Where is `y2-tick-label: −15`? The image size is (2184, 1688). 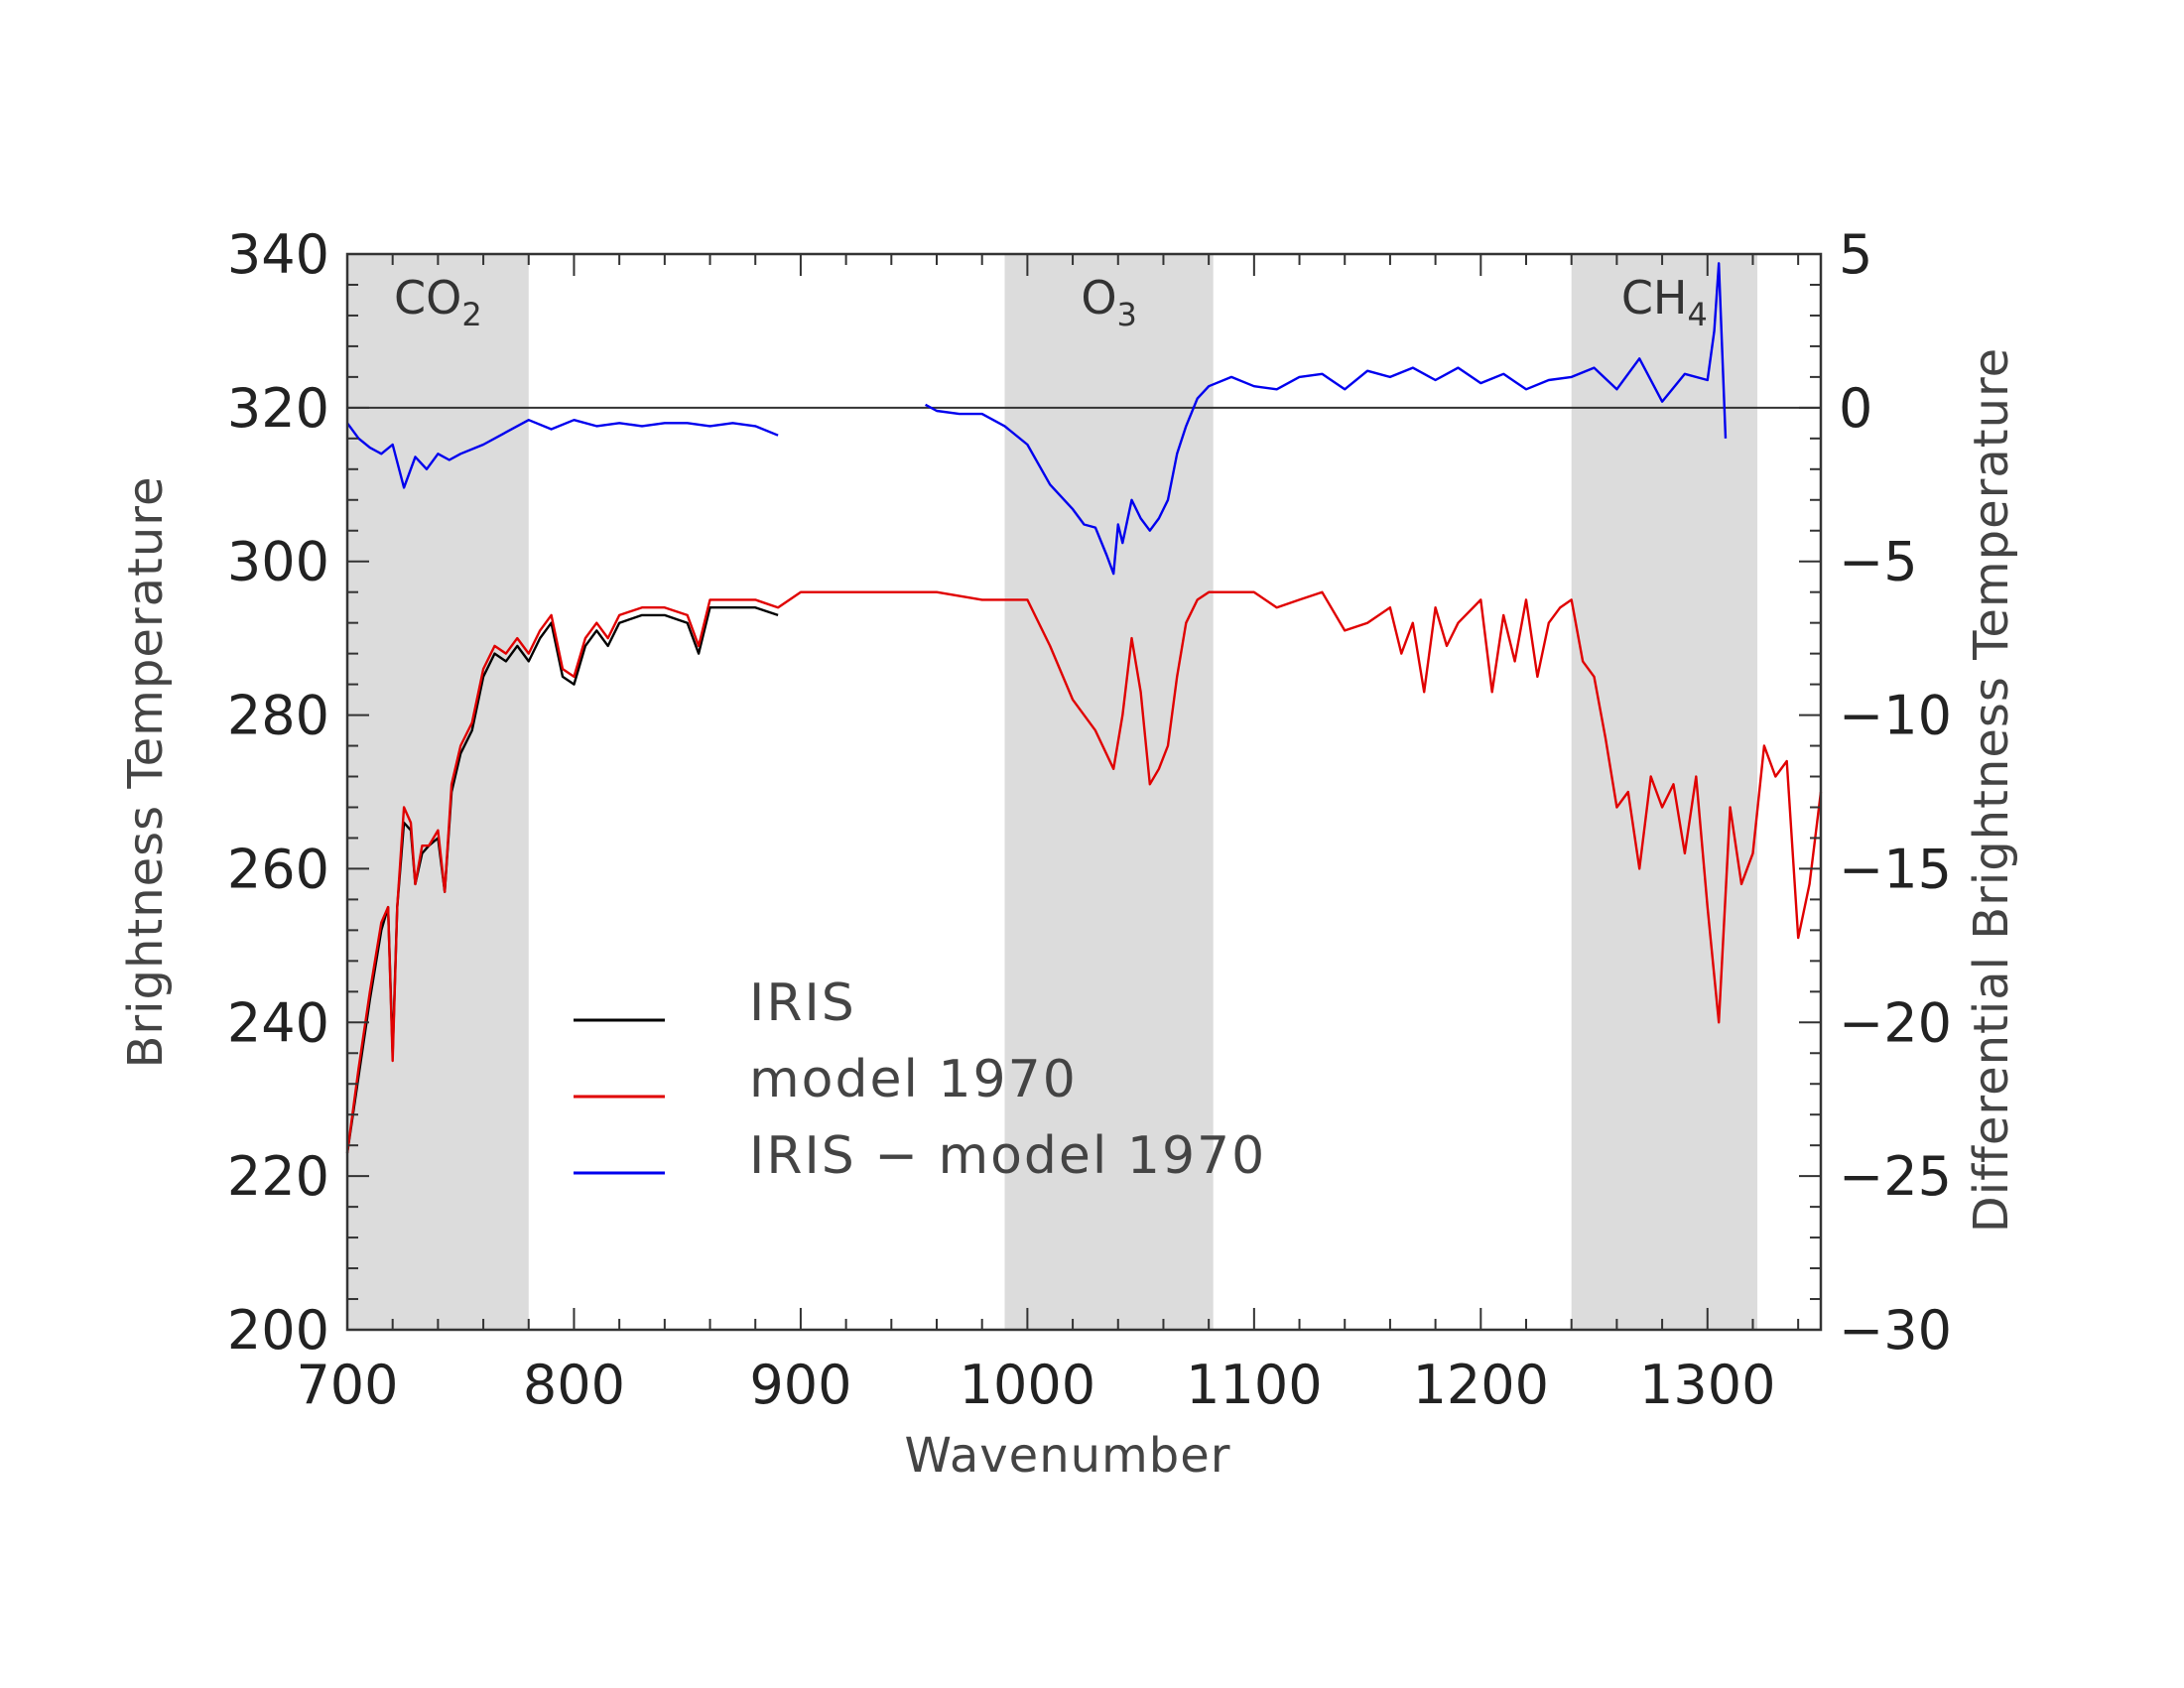
y2-tick-label: −15 is located at coordinates (1895, 869).